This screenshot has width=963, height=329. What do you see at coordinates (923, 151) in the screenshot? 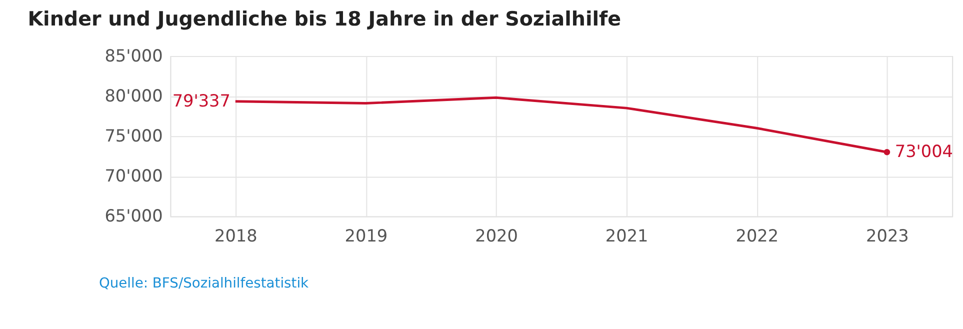
I see `data-label: 73'004` at bounding box center [923, 151].